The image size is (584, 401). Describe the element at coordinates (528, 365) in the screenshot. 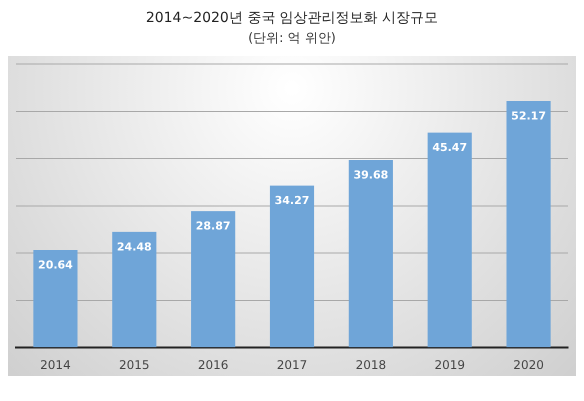

I see `x-tick-label: 2020` at that location.